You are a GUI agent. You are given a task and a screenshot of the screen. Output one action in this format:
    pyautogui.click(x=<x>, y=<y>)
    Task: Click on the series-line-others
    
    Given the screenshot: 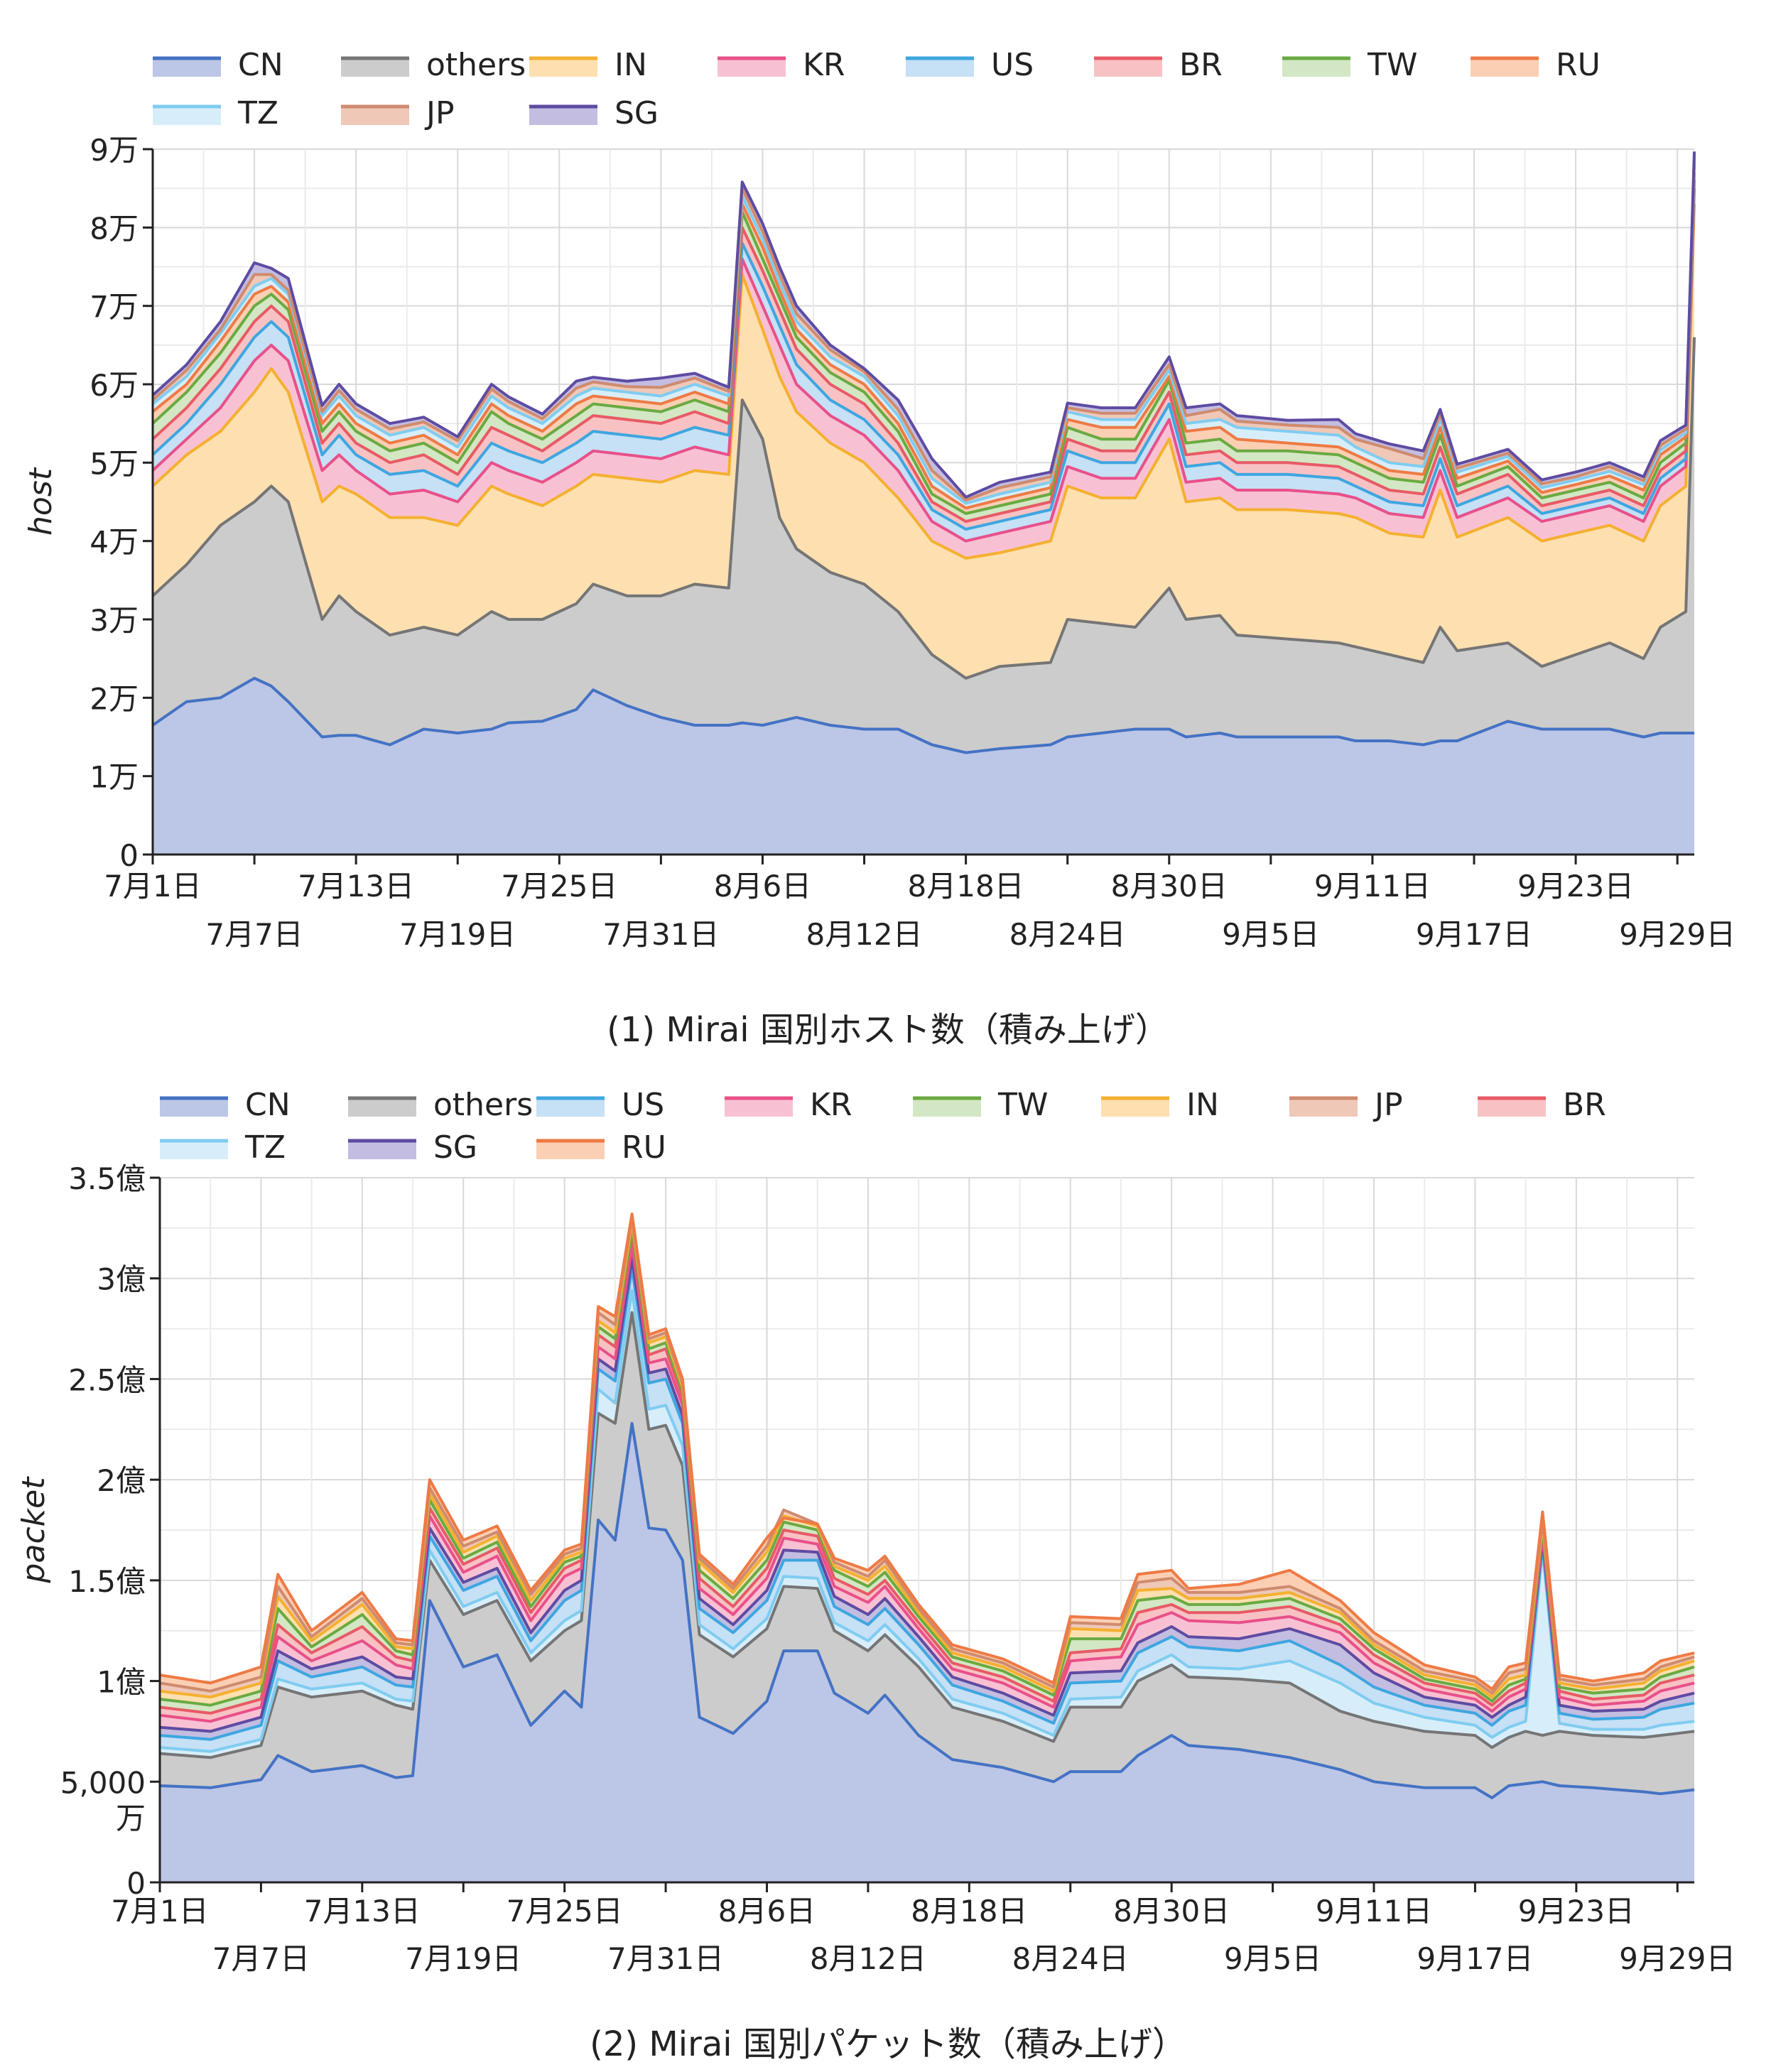 What is the action you would take?
    pyautogui.click(x=923, y=508)
    